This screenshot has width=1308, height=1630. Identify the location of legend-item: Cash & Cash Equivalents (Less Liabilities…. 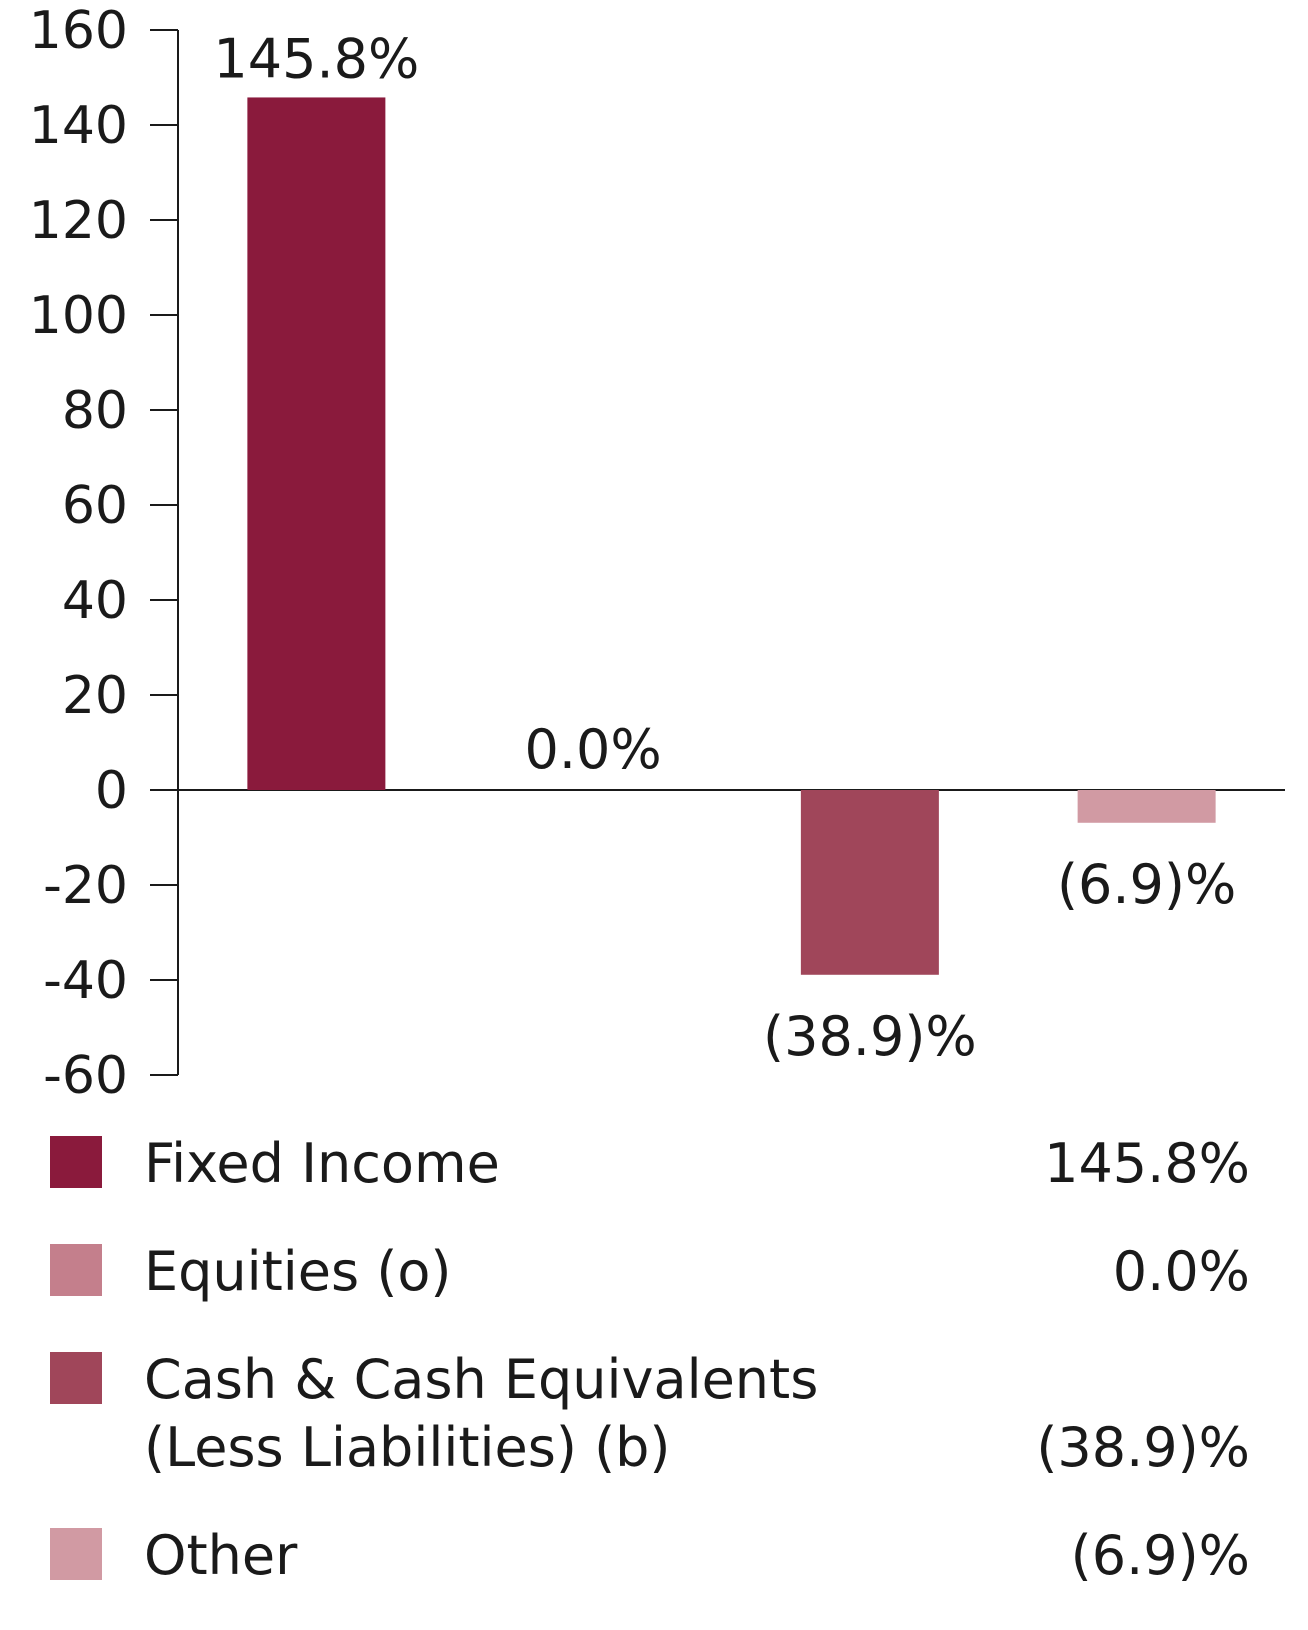
(650, 1414).